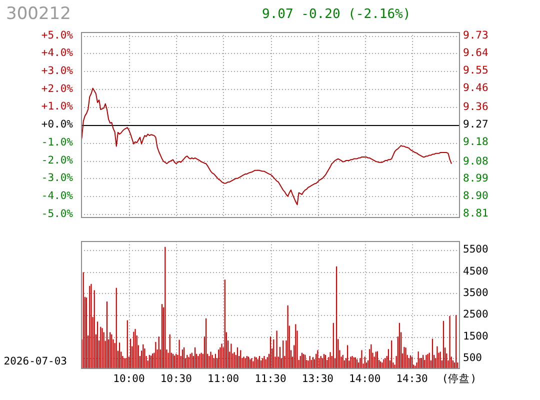 This screenshot has width=540, height=400. I want to click on x-tick-label: 13:30, so click(318, 379).